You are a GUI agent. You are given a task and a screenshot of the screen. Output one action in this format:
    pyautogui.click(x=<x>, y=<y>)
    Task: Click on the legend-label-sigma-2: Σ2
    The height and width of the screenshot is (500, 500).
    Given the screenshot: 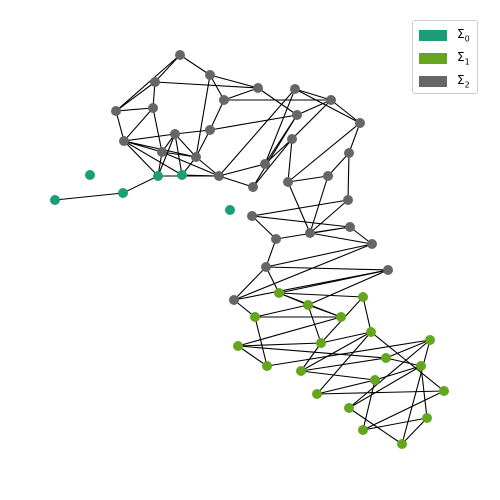 What is the action you would take?
    pyautogui.click(x=463, y=81)
    